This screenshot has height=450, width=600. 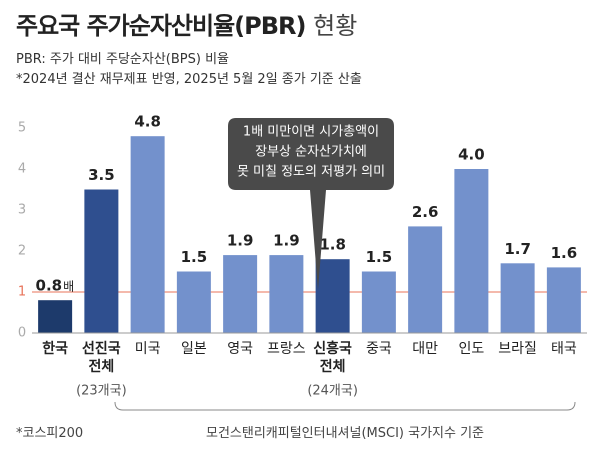 I want to click on annotation: 못 미칠 정도의 저평가 의미, so click(x=311, y=172).